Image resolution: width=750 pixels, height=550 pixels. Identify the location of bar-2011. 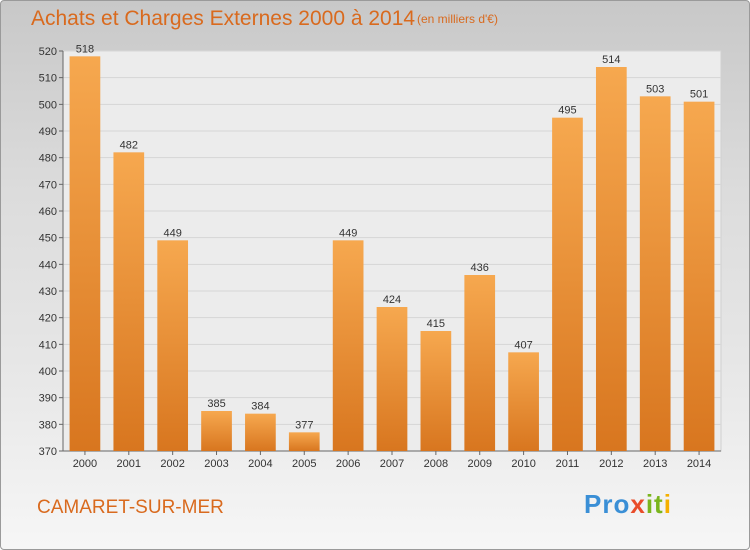
(567, 284).